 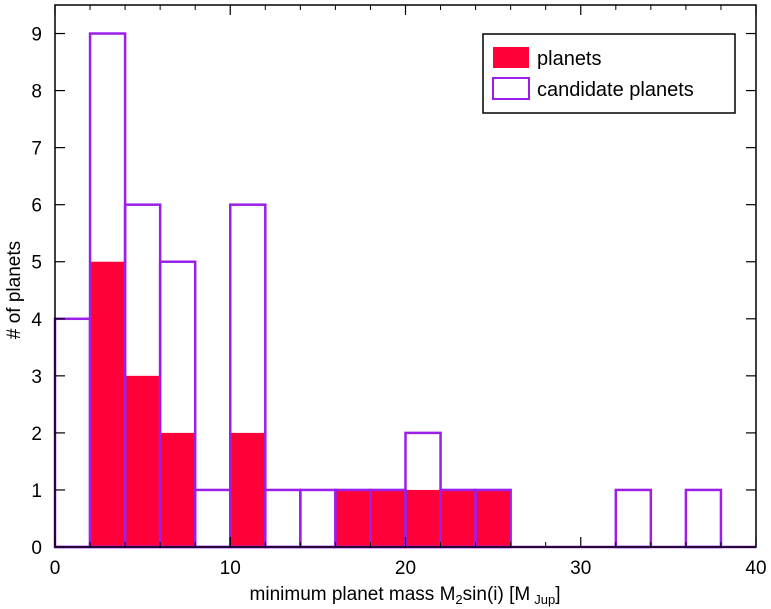 What do you see at coordinates (36, 149) in the screenshot?
I see `y-tick-label: 7` at bounding box center [36, 149].